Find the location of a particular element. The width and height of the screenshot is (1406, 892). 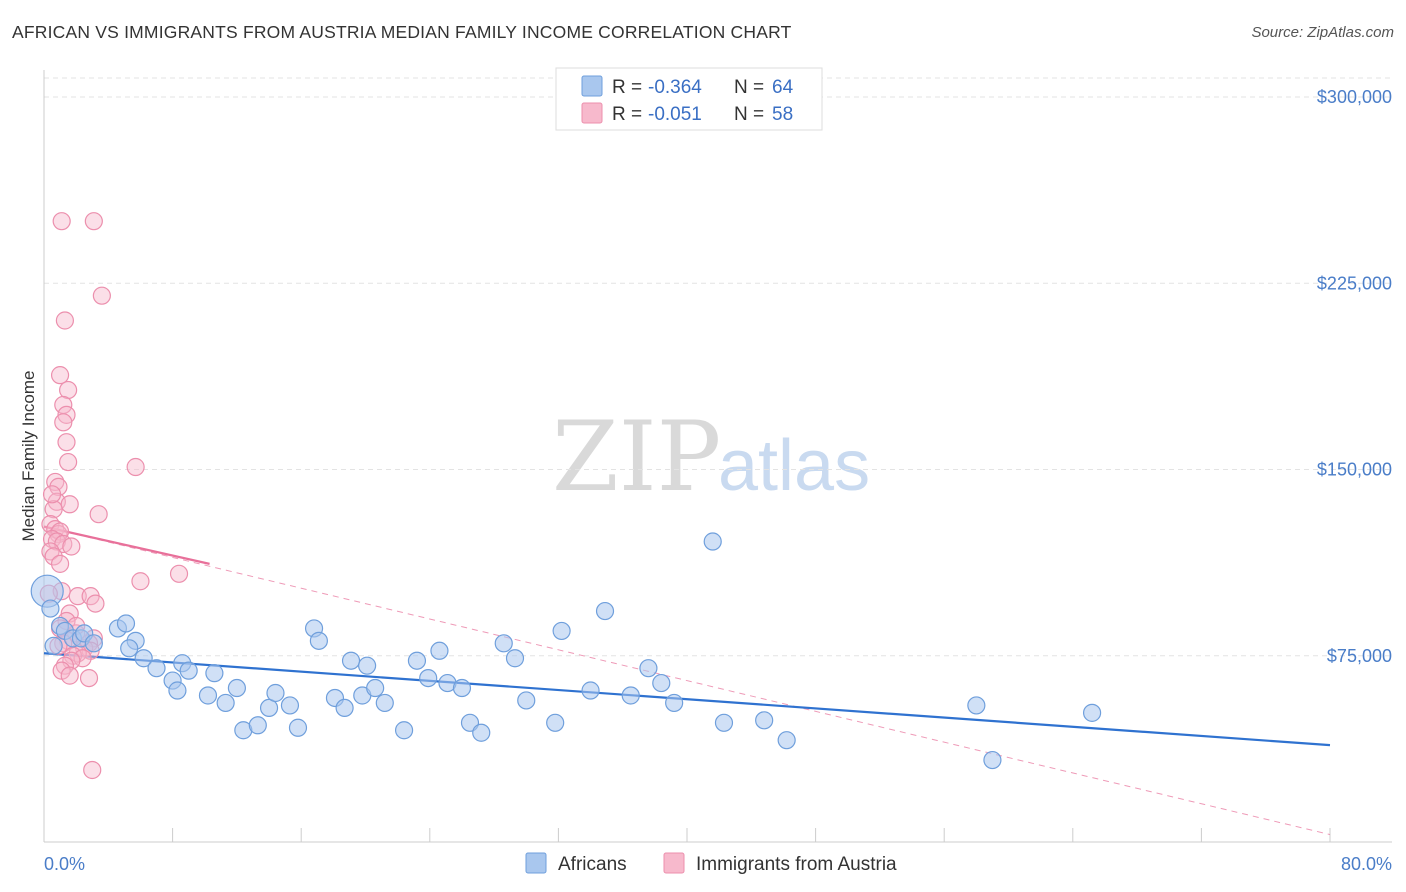

y-tick-label: $225,000 is located at coordinates (1354, 283).